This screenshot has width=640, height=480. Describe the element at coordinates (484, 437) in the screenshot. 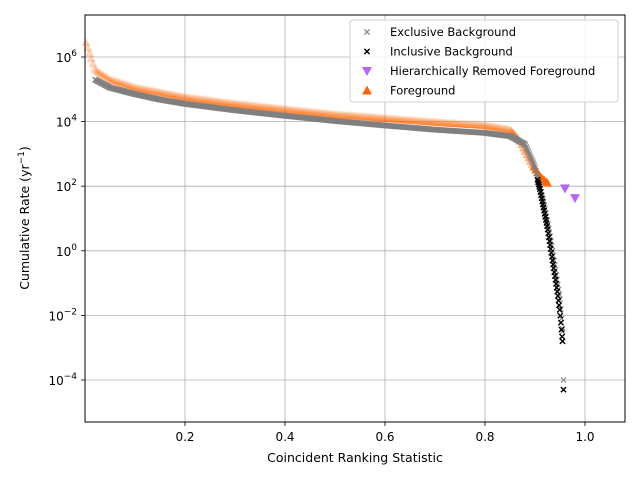

I see `x-tick-label: 0.8` at that location.